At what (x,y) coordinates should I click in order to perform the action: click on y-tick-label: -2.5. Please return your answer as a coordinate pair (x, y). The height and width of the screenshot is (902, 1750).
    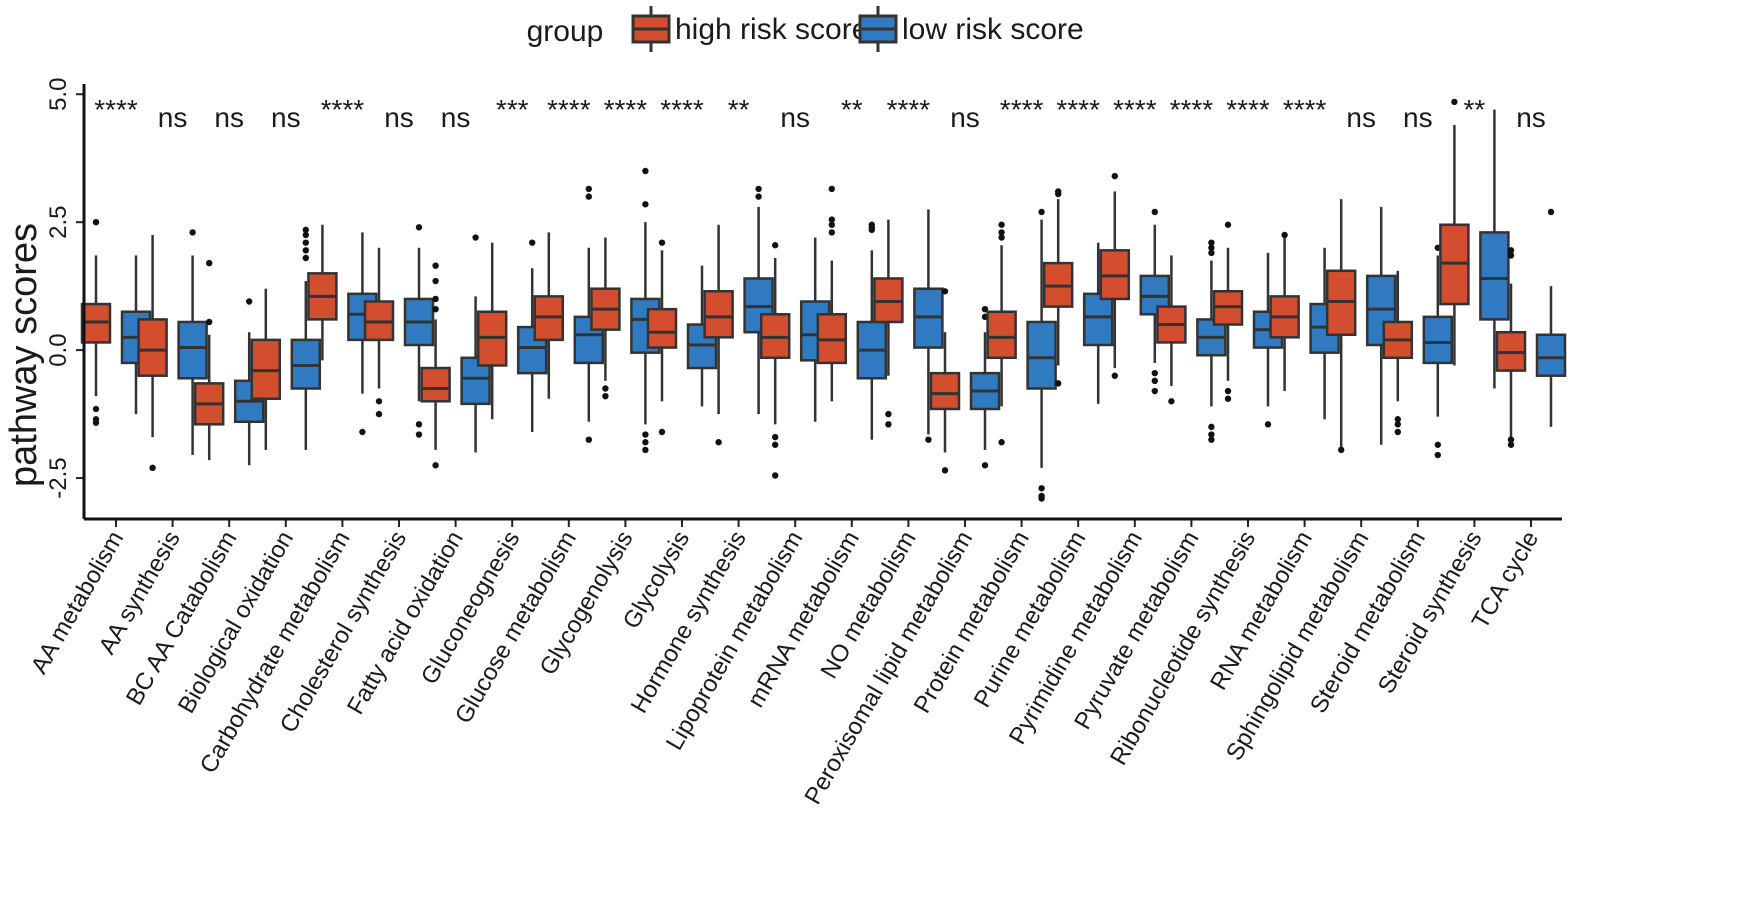
    Looking at the image, I should click on (58, 477).